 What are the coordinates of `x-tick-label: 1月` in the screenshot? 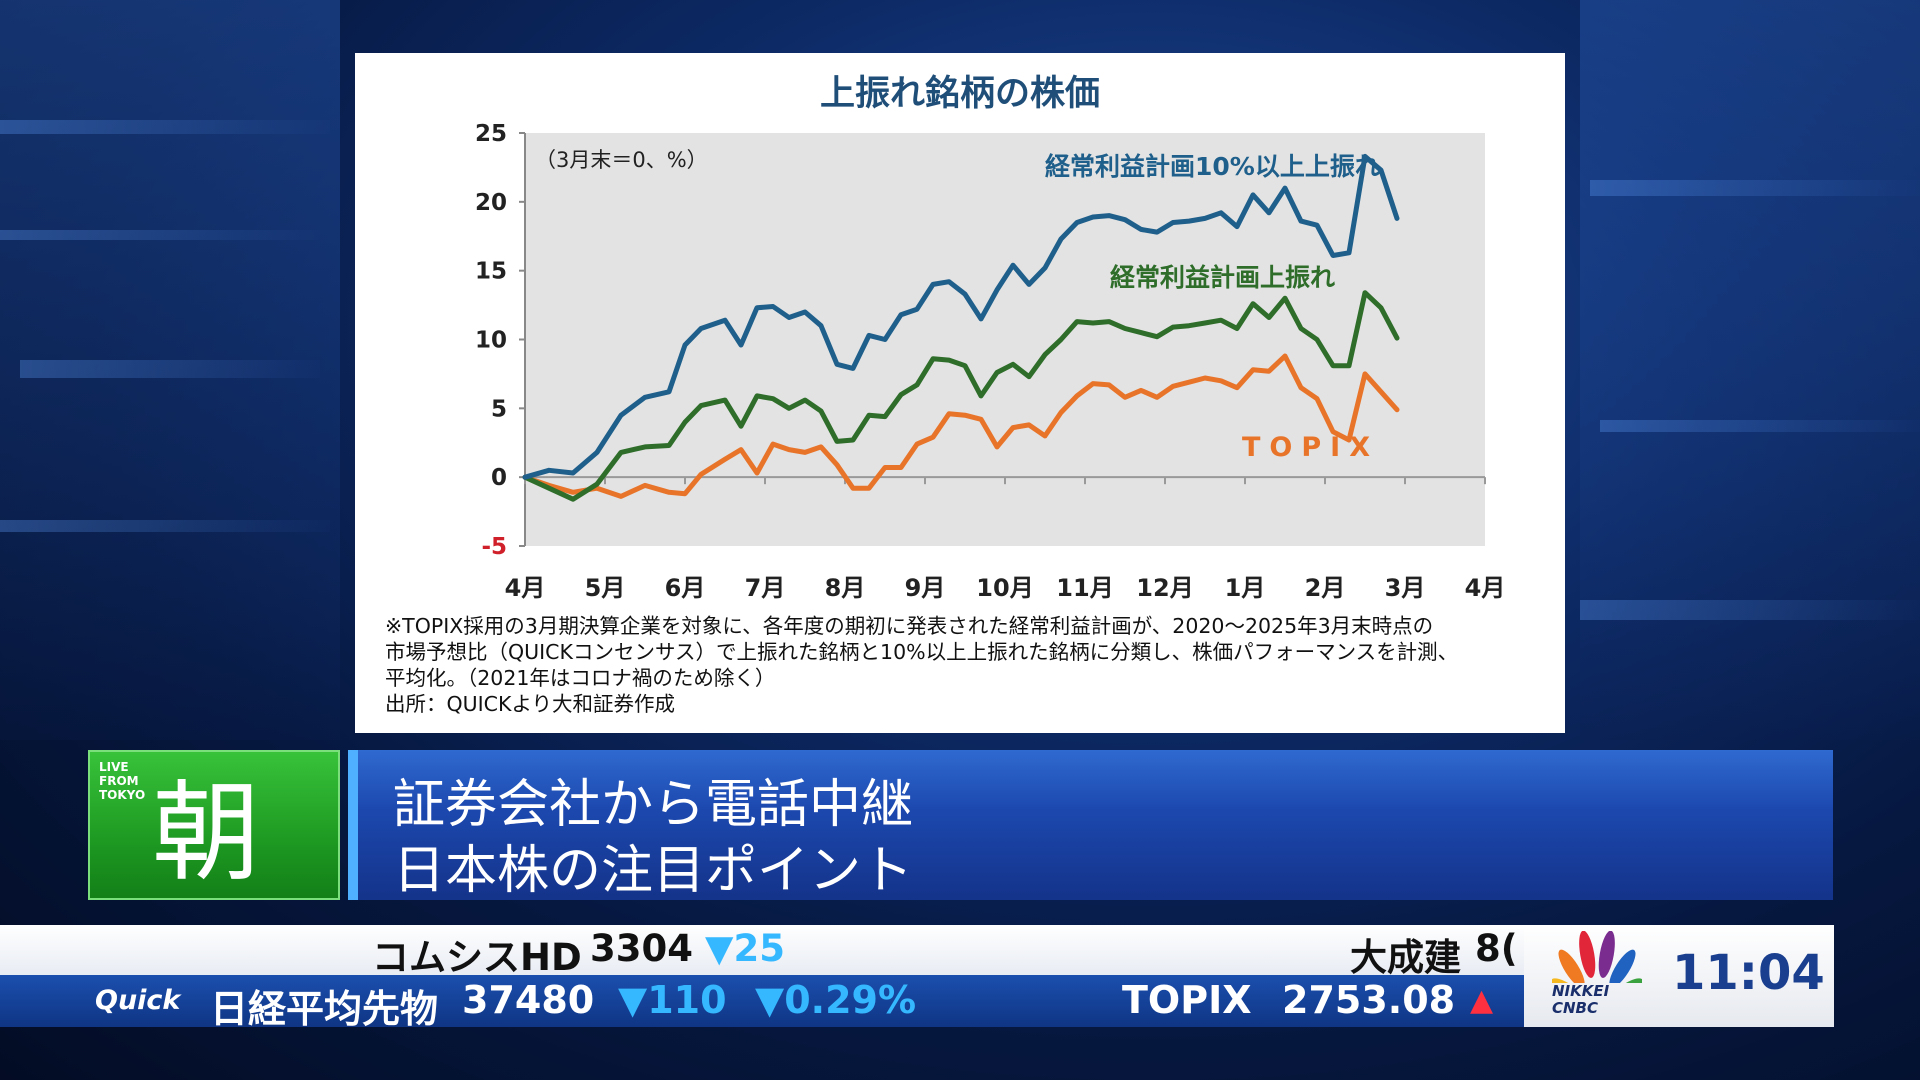 It's located at (1245, 588).